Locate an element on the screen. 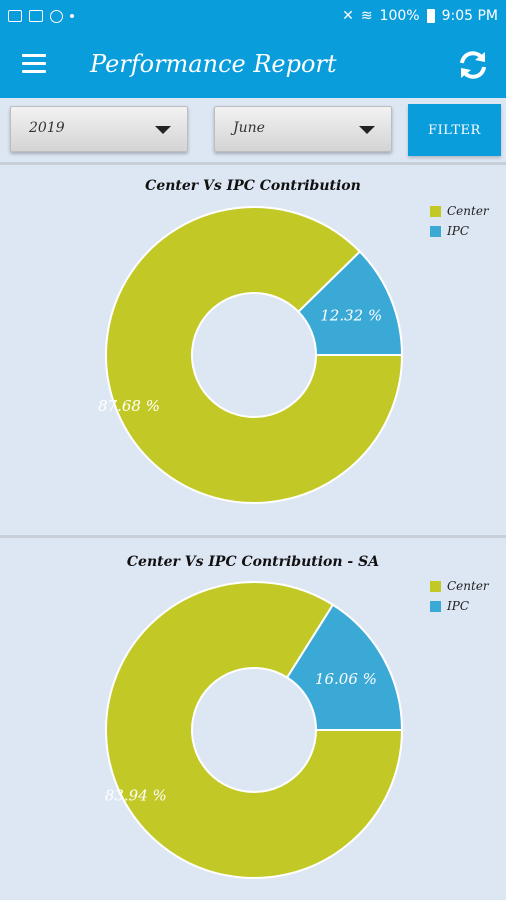  app-bar: Performance Report is located at coordinates (253, 65).